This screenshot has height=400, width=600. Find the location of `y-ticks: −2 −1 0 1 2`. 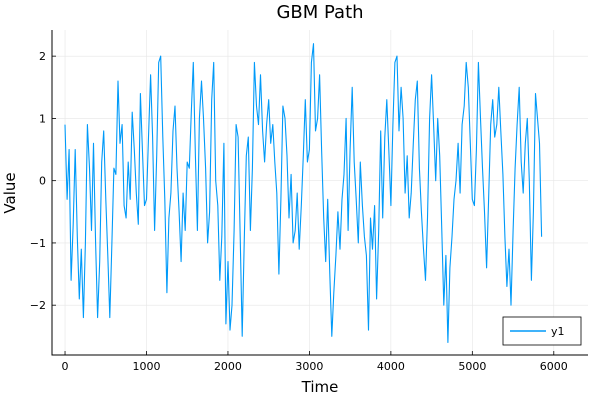

y-ticks: −2 −1 0 1 2 is located at coordinates (43, 181).